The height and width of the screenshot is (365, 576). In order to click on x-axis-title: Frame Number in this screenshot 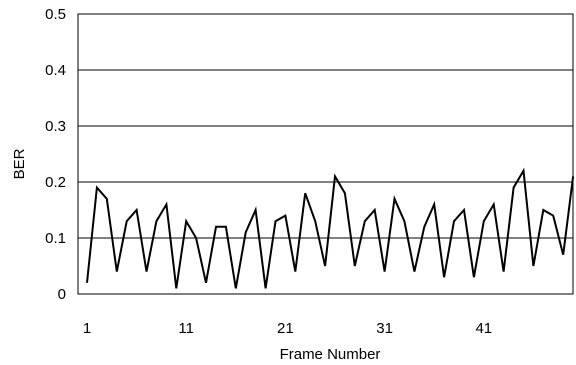, I will do `click(330, 354)`.